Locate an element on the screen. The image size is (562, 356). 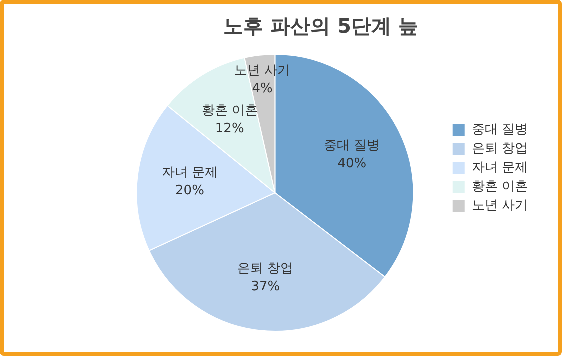
chart-title: 노후 파산의 5단계 늪 is located at coordinates (321, 26).